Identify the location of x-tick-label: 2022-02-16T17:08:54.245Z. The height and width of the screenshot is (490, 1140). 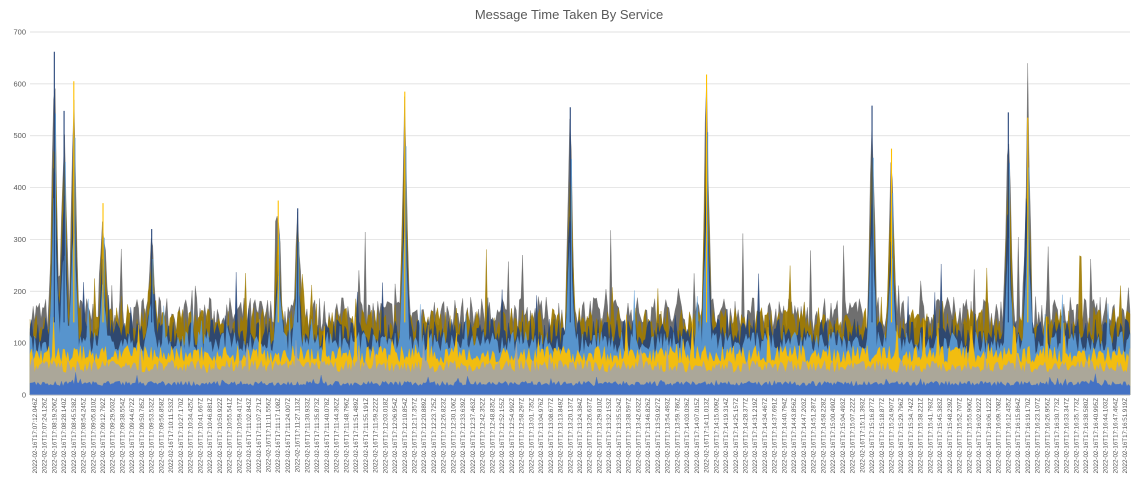
(84, 436).